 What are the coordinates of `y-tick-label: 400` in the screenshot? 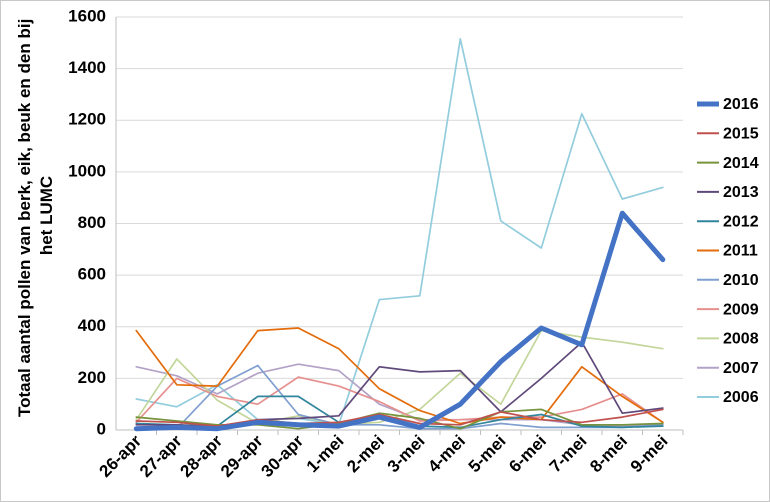 It's located at (92, 325).